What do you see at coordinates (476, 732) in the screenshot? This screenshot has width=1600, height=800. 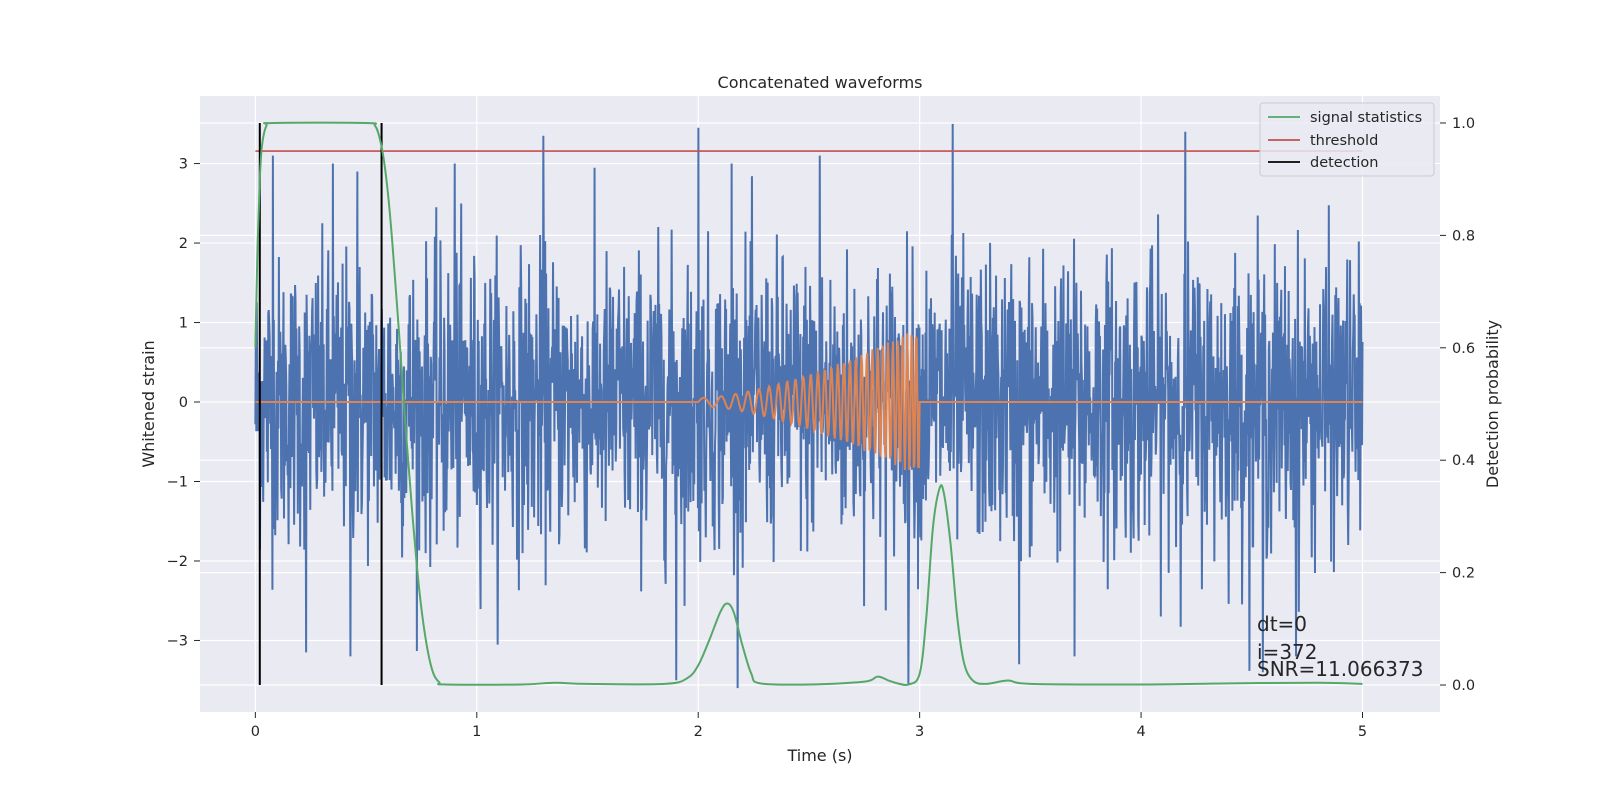 I see `x-tick-label: 1` at bounding box center [476, 732].